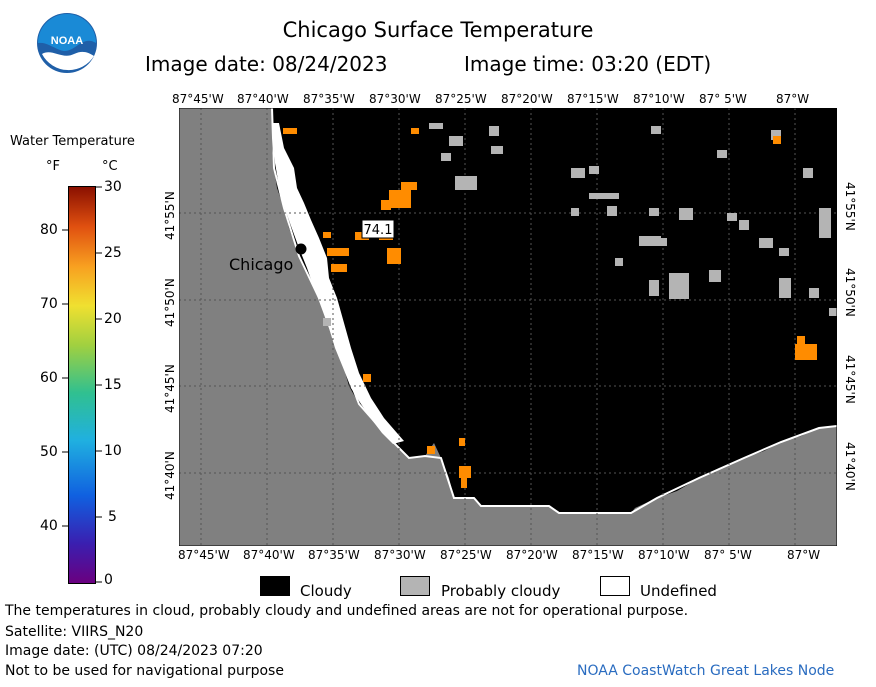  I want to click on c-tick: 25, so click(113, 253).